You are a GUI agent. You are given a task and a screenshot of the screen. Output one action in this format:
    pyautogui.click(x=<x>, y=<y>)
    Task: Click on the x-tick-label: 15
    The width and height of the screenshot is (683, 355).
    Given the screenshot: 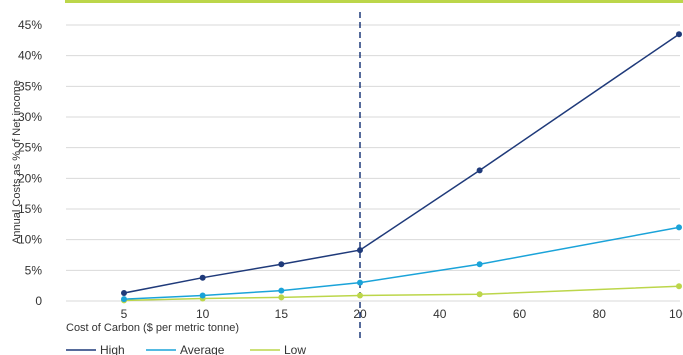 What is the action you would take?
    pyautogui.click(x=282, y=314)
    